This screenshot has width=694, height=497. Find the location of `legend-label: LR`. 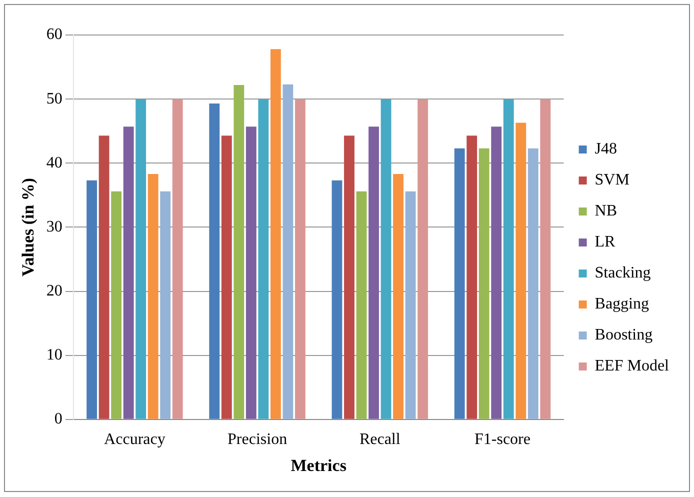

legend-label: LR is located at coordinates (605, 242).